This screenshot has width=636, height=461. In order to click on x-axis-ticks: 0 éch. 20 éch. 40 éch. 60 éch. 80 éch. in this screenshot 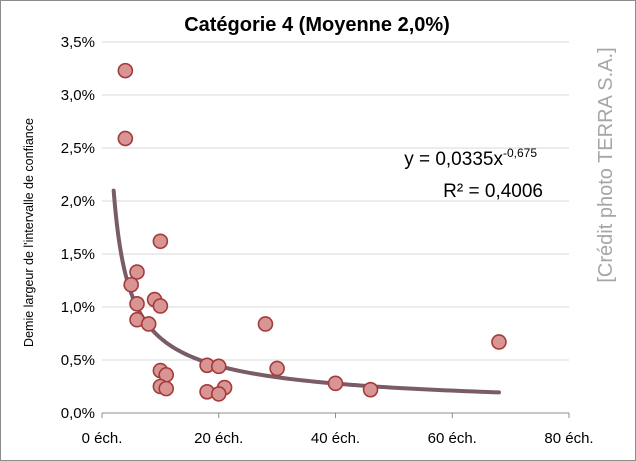, I will do `click(338, 430)`.